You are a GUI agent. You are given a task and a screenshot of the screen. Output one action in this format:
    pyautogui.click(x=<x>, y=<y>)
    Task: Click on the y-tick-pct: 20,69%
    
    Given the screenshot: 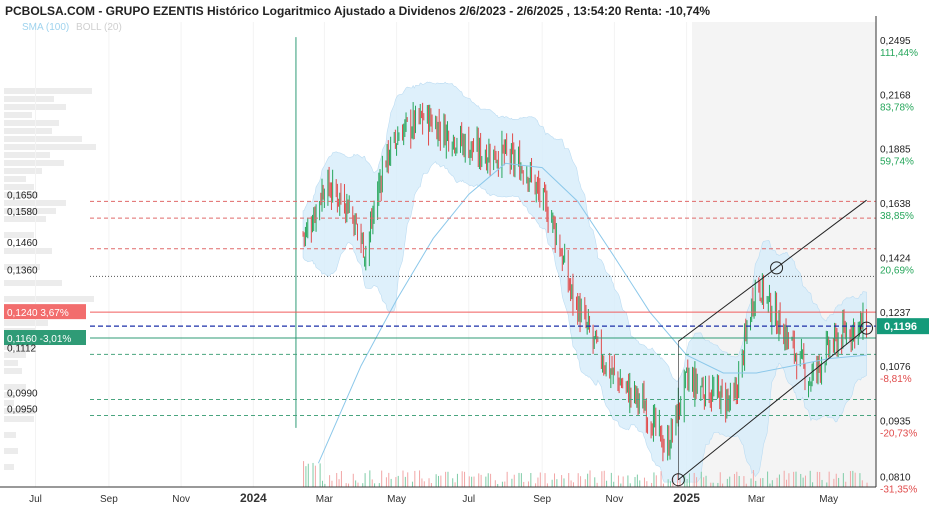 What is the action you would take?
    pyautogui.click(x=897, y=270)
    